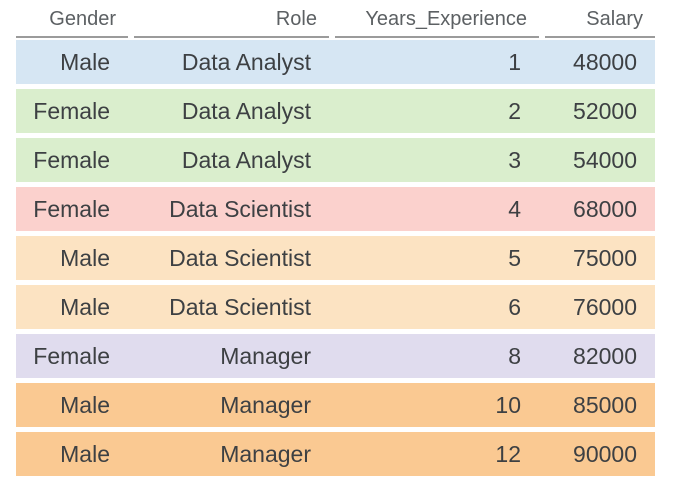  Describe the element at coordinates (335, 62) in the screenshot. I see `table-row: Male Data Analyst 1 48000` at that location.